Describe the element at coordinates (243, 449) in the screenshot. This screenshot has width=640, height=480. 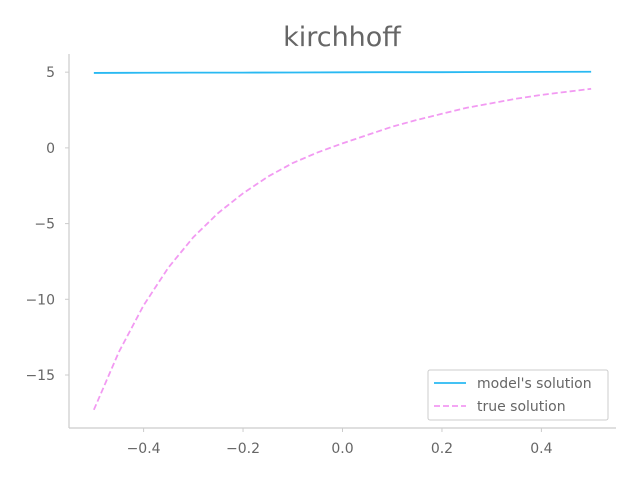
I see `x-tick-label: −0.2` at that location.